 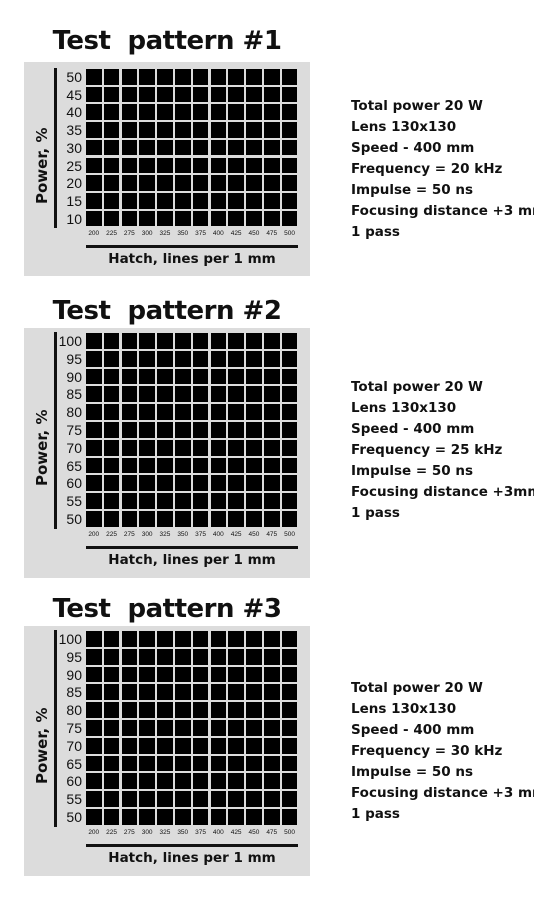 I want to click on power-tick-label: 50, so click(x=74, y=817).